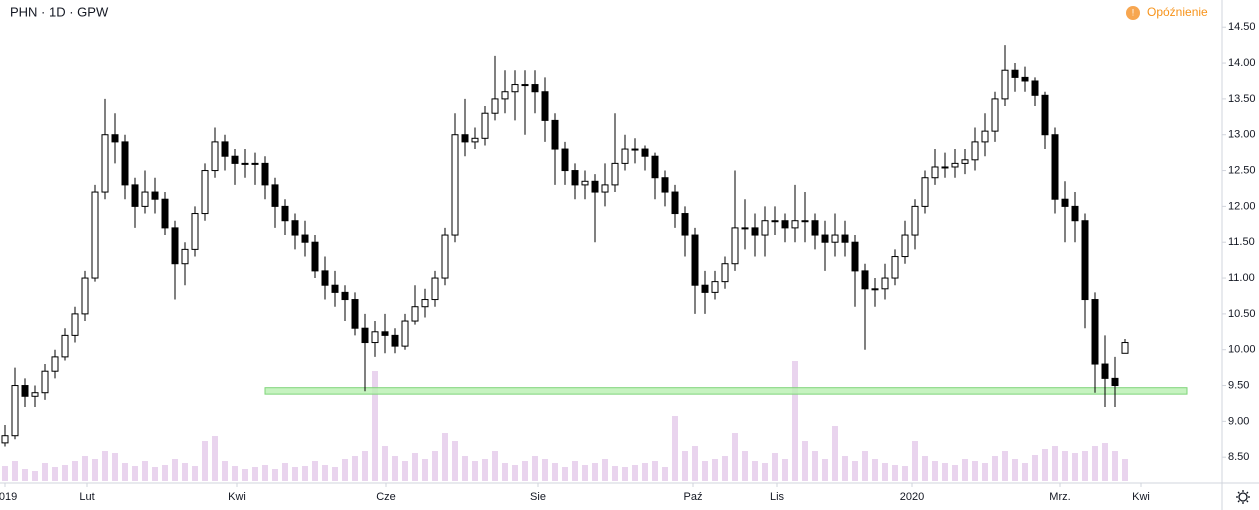  What do you see at coordinates (86, 497) in the screenshot?
I see `x-tick-label: Lut` at bounding box center [86, 497].